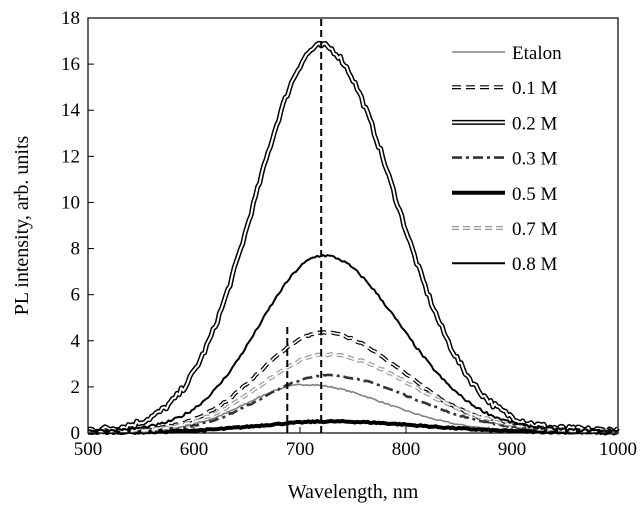 The height and width of the screenshot is (509, 642). Describe the element at coordinates (505, 194) in the screenshot. I see `legend-item: 0.5 M` at that location.